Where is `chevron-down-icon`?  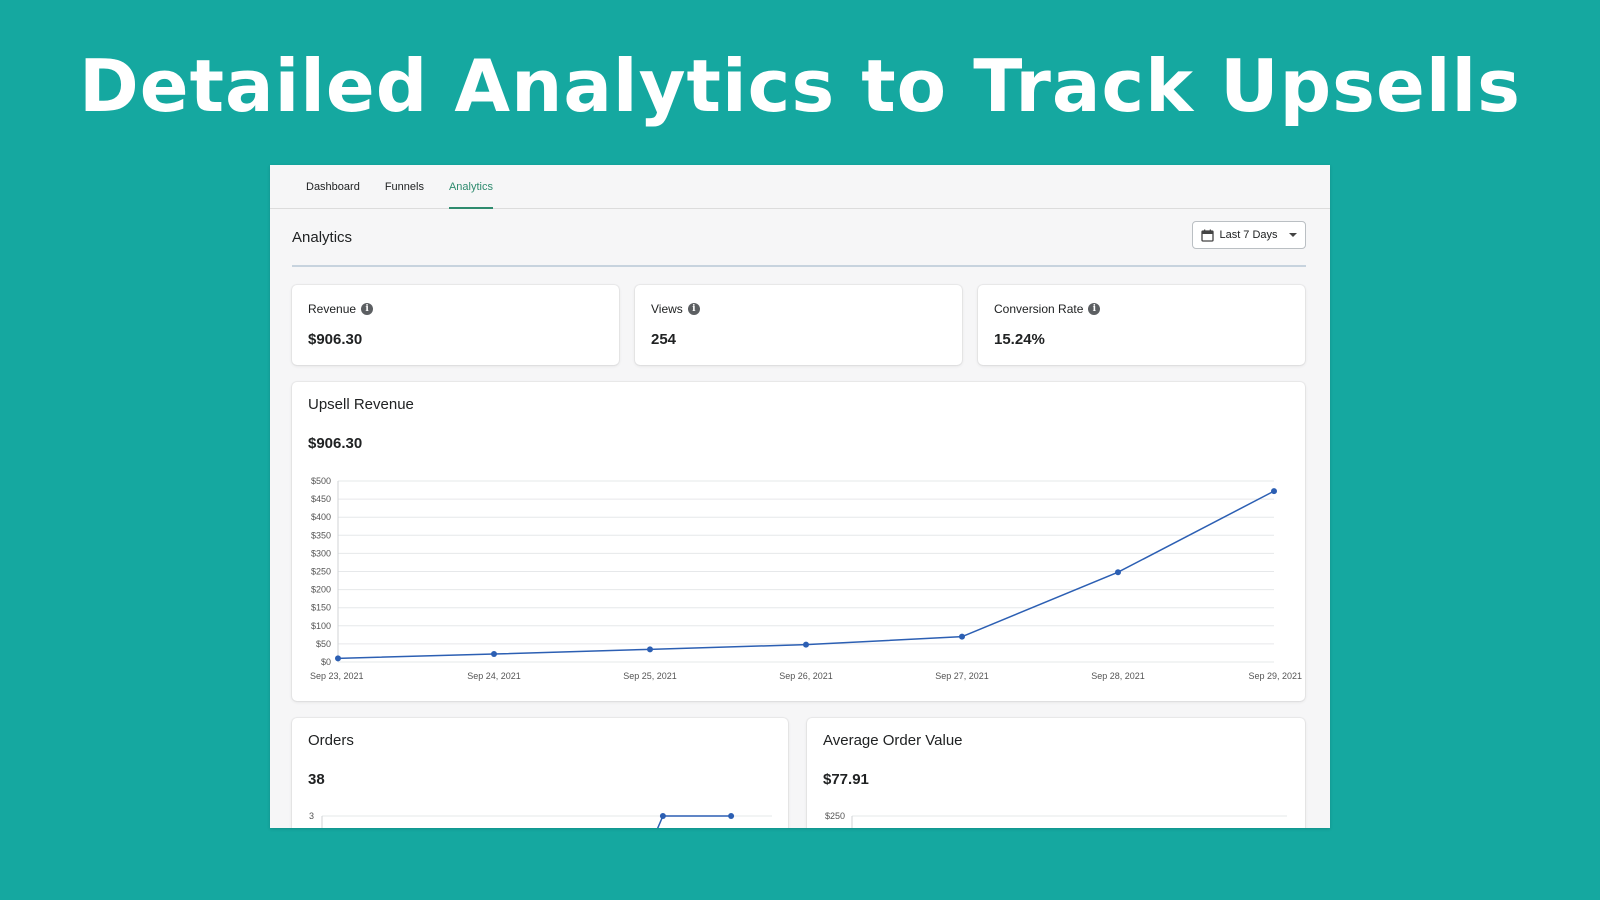 chevron-down-icon is located at coordinates (1292, 235).